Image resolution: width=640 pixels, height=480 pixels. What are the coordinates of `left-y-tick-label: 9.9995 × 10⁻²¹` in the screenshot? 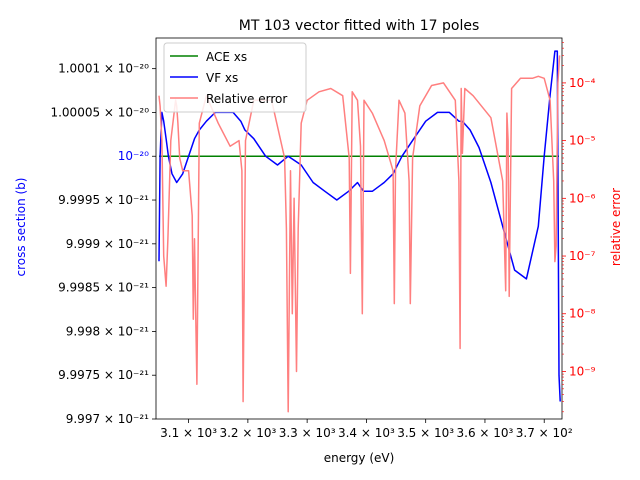 It's located at (103, 200).